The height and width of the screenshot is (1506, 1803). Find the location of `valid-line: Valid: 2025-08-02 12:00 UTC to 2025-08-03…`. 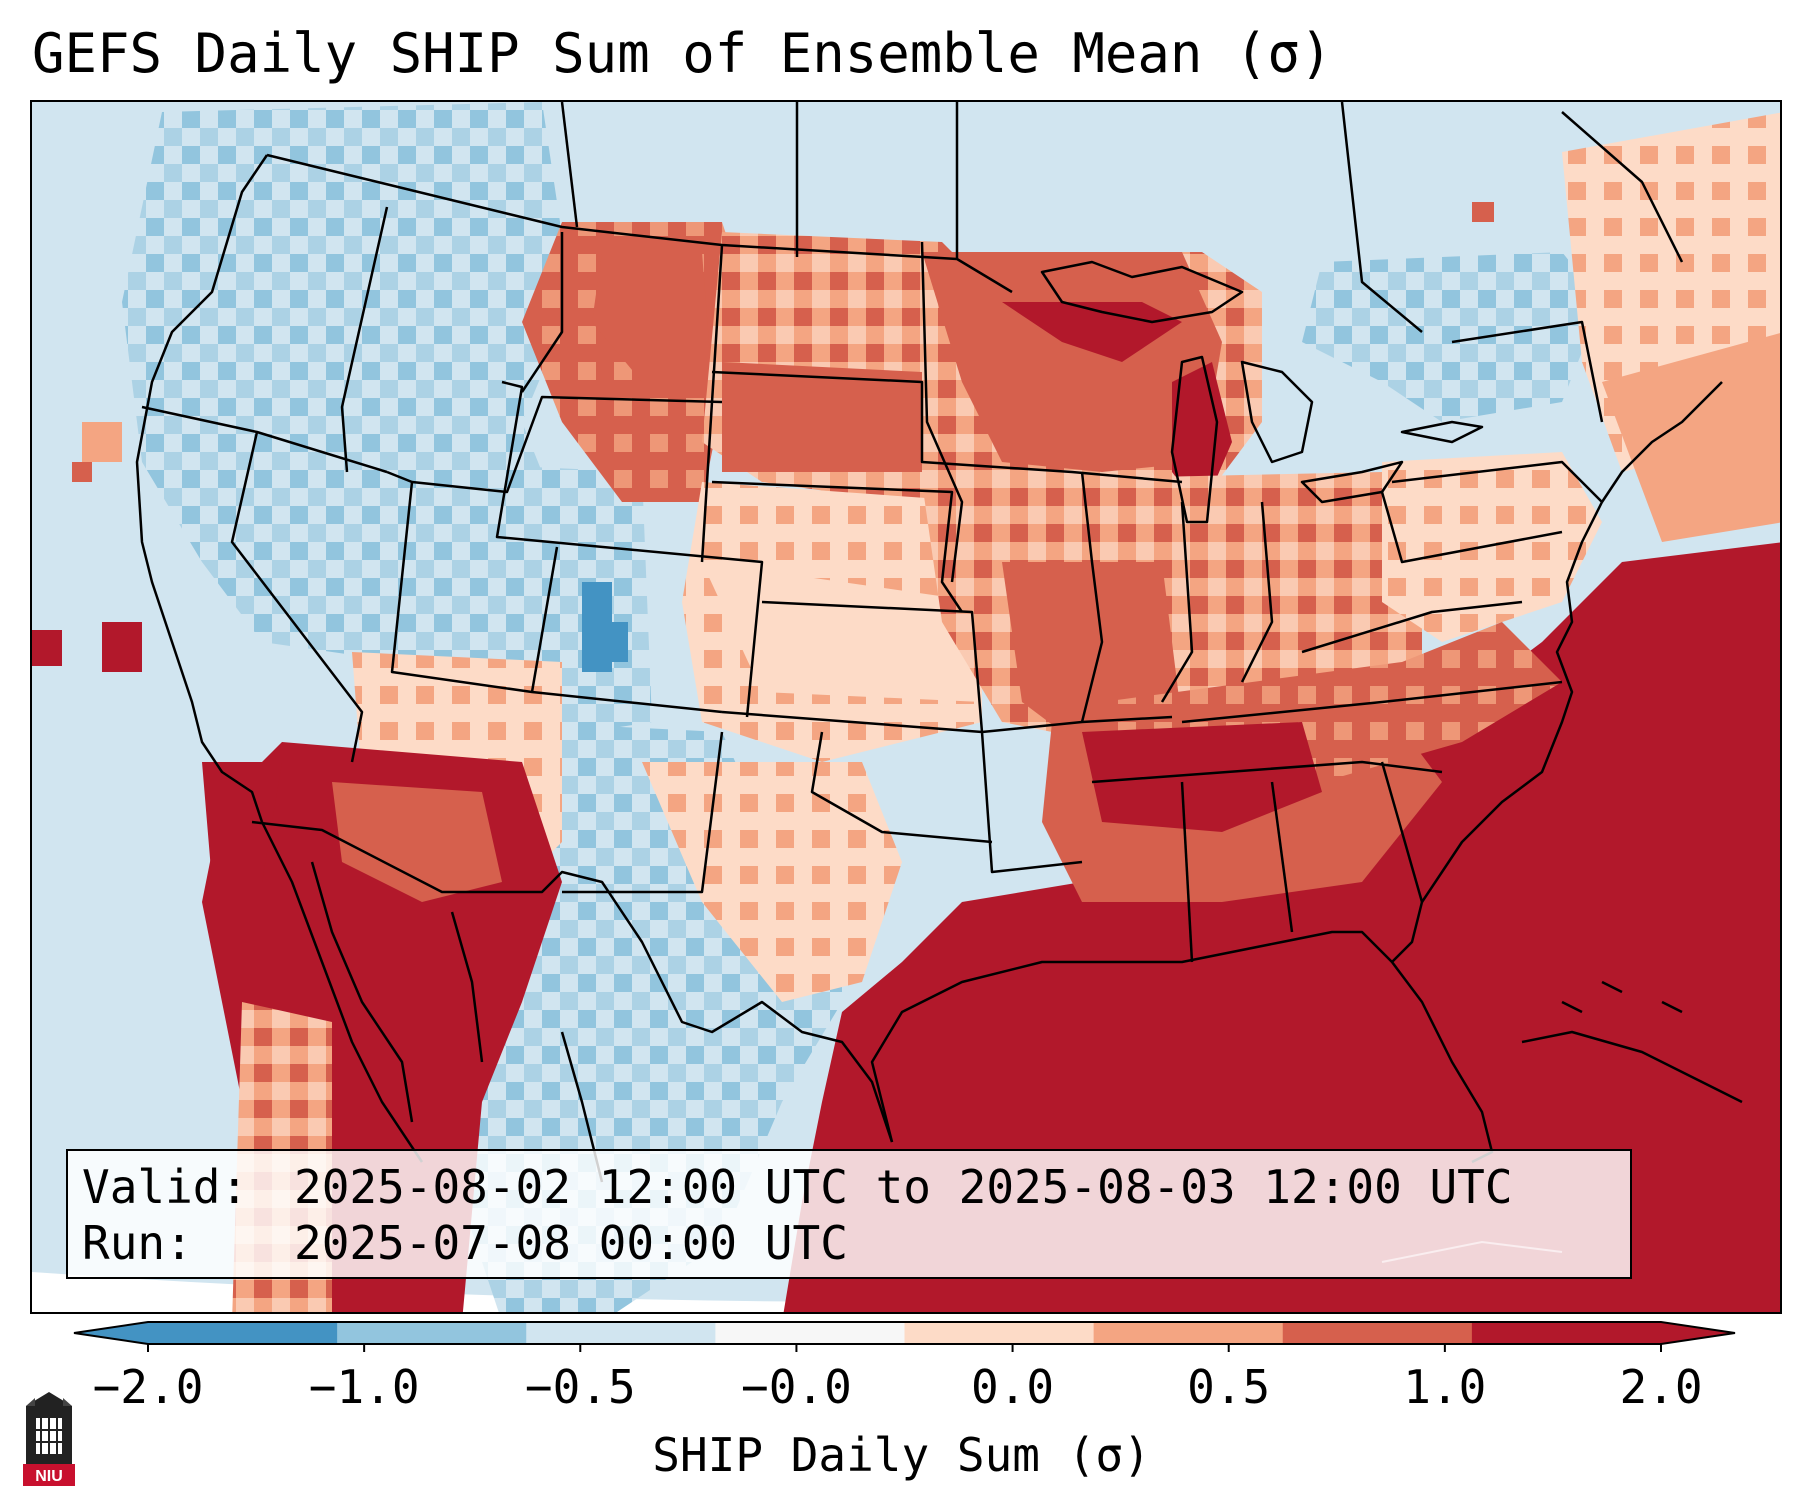

valid-line: Valid: 2025-08-02 12:00 UTC to 2025-08-03… is located at coordinates (849, 1187).